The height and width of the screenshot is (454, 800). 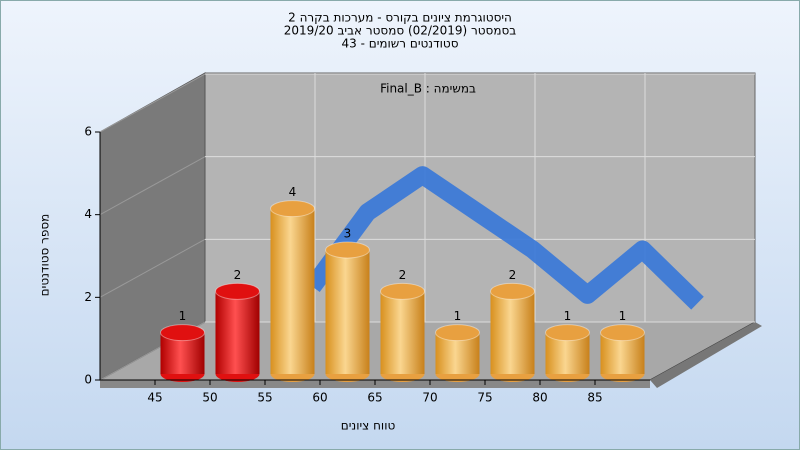 What do you see at coordinates (374, 398) in the screenshot?
I see `x-tick-label: 65` at bounding box center [374, 398].